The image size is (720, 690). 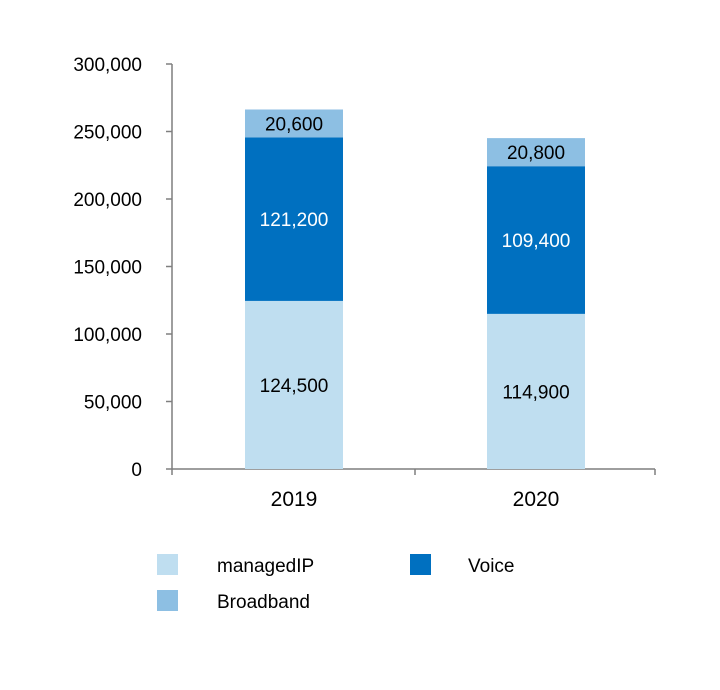 I want to click on data-label: 114,900, so click(x=535, y=392).